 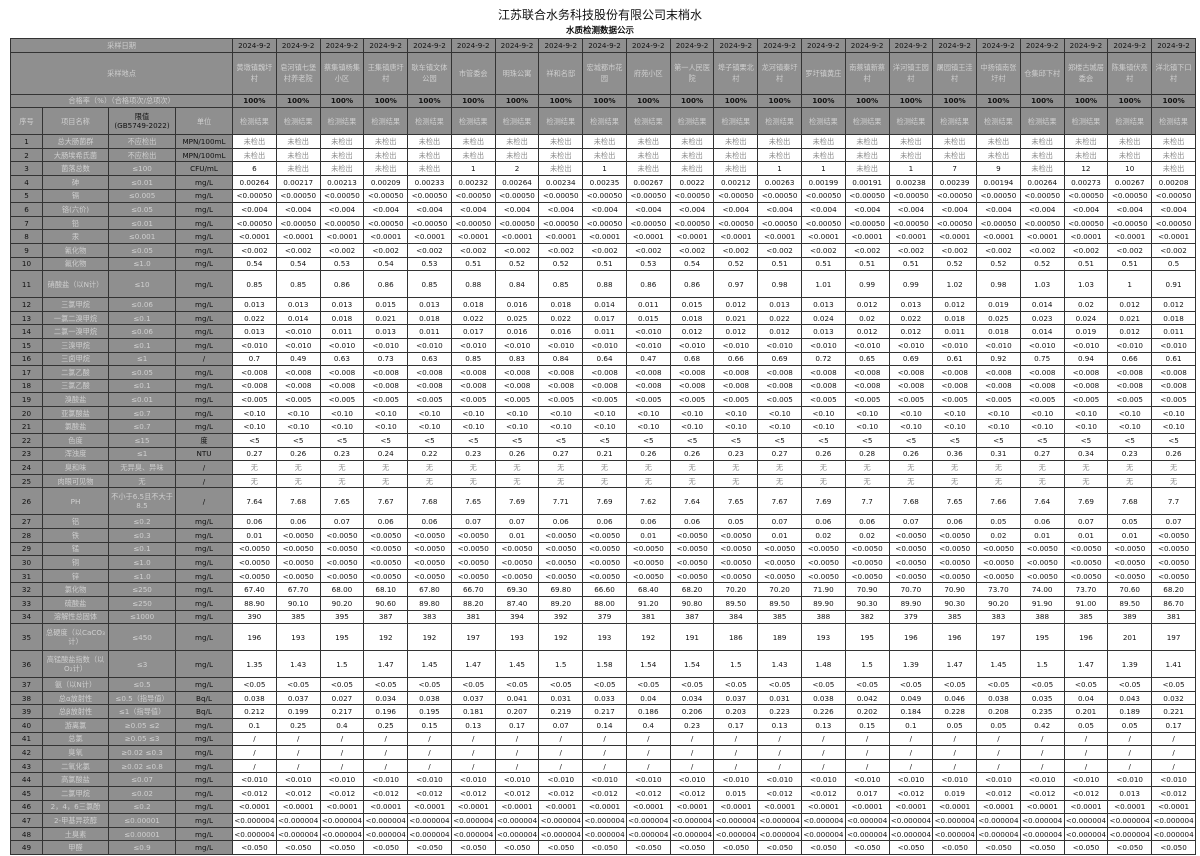 I want to click on result-value: 7.64, so click(x=692, y=501).